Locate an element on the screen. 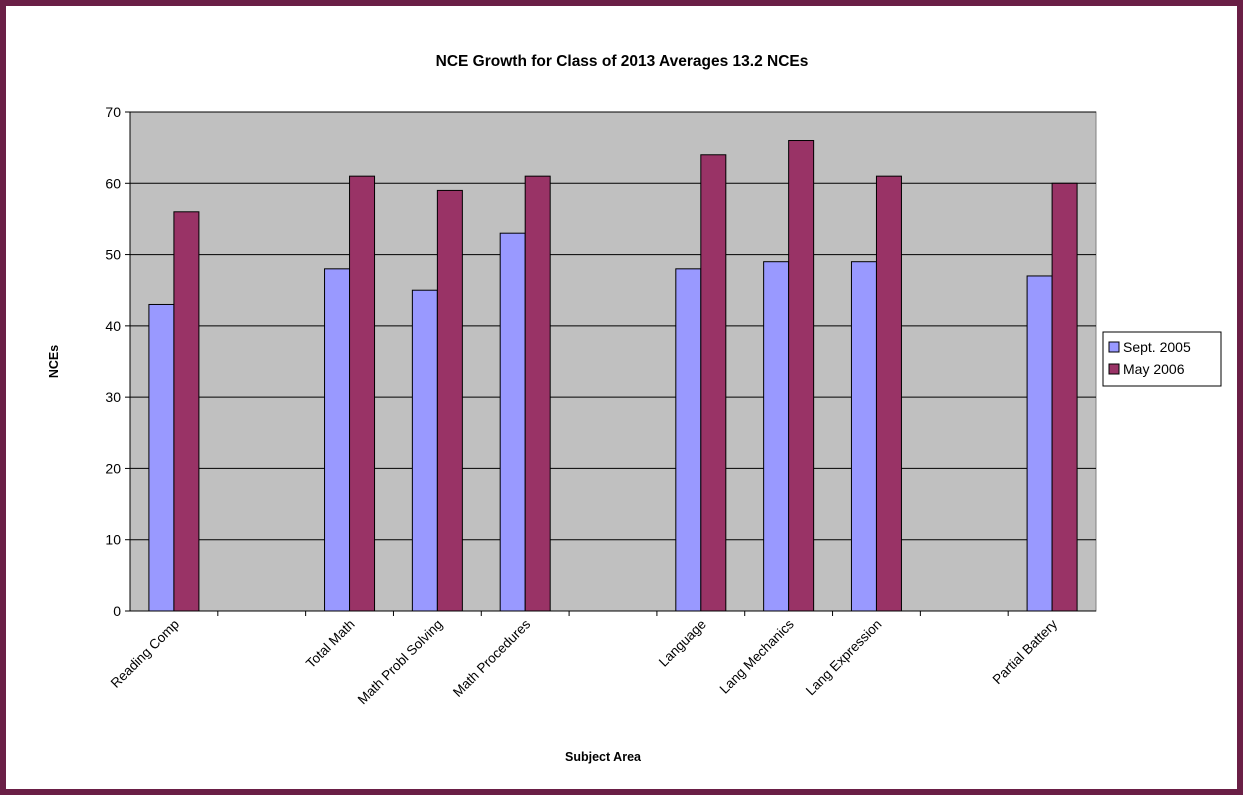 The height and width of the screenshot is (795, 1243). y-tick-label: 60 is located at coordinates (113, 183).